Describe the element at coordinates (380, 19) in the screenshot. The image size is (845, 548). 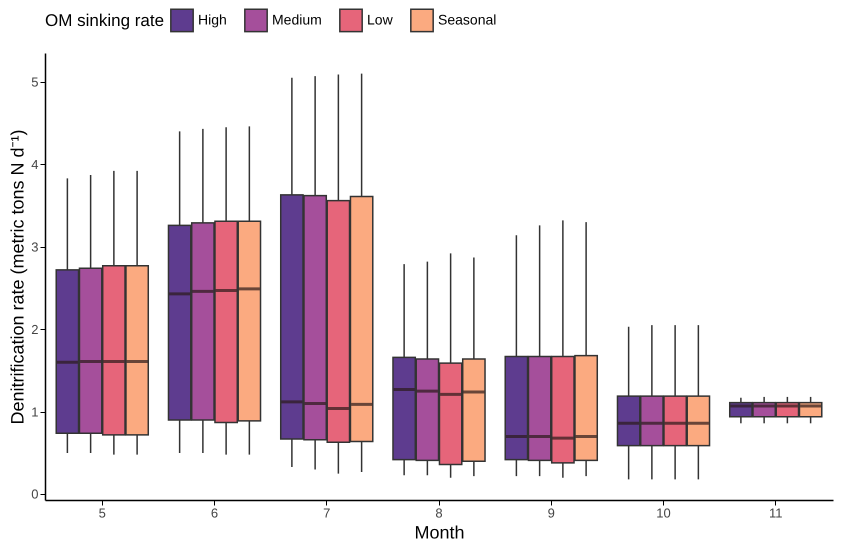
I see `legend-label: Low` at that location.